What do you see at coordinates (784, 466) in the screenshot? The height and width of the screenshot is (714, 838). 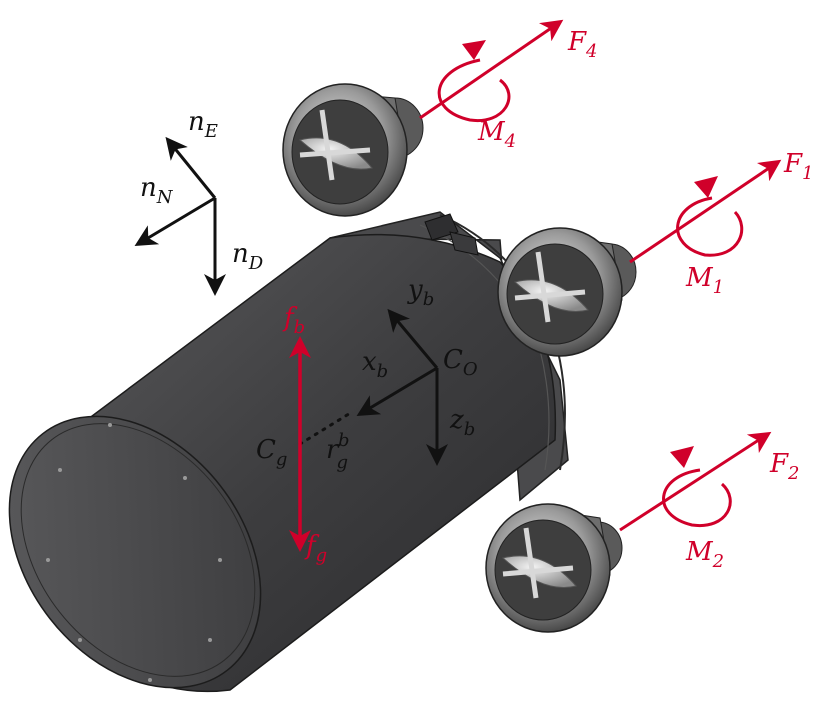 I see `label-f2: F2` at bounding box center [784, 466].